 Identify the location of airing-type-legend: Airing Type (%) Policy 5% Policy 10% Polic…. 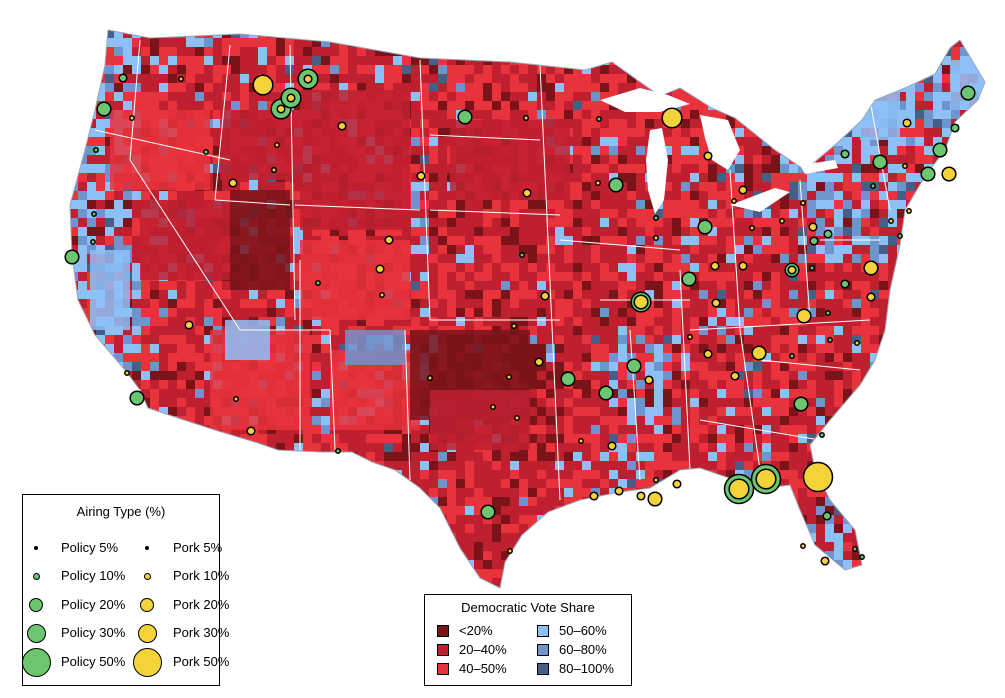
(125, 590).